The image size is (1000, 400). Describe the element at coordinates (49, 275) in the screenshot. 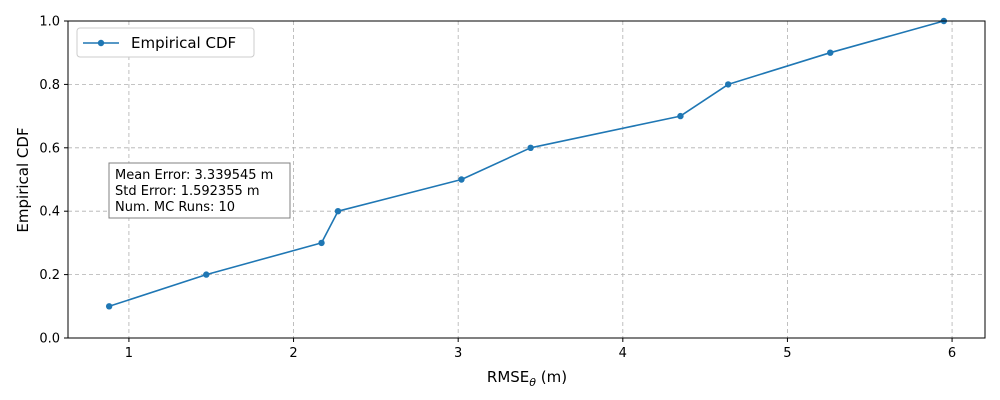

I see `y-tick-label: 0.2` at that location.